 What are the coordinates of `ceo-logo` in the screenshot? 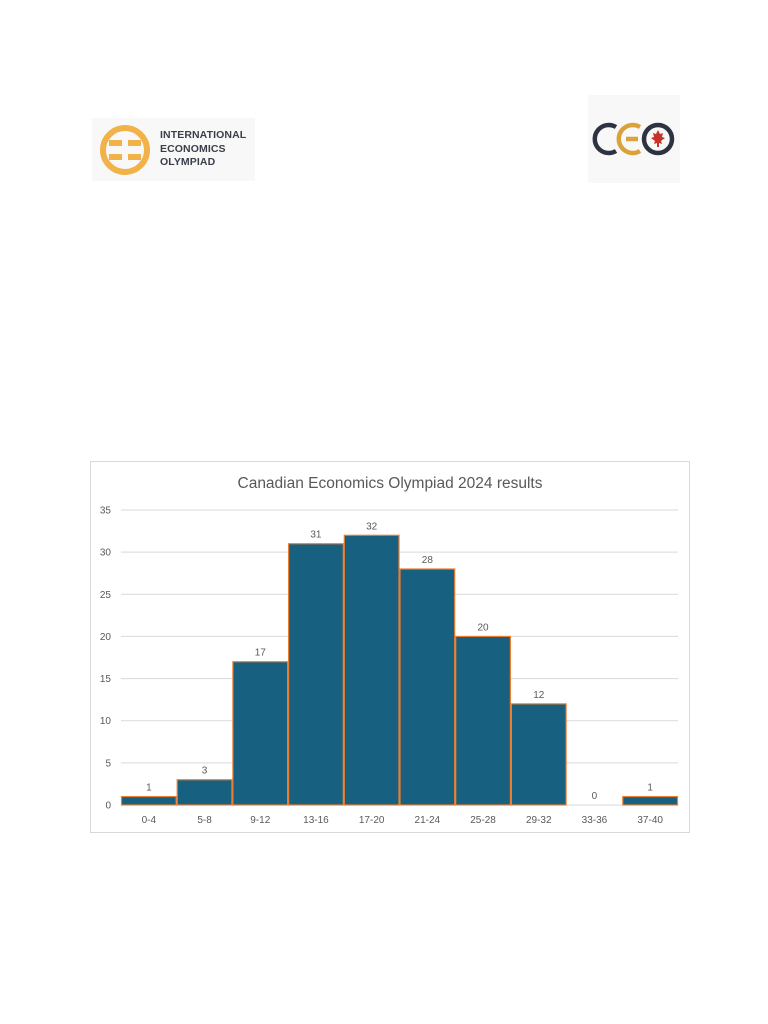 It's located at (634, 139).